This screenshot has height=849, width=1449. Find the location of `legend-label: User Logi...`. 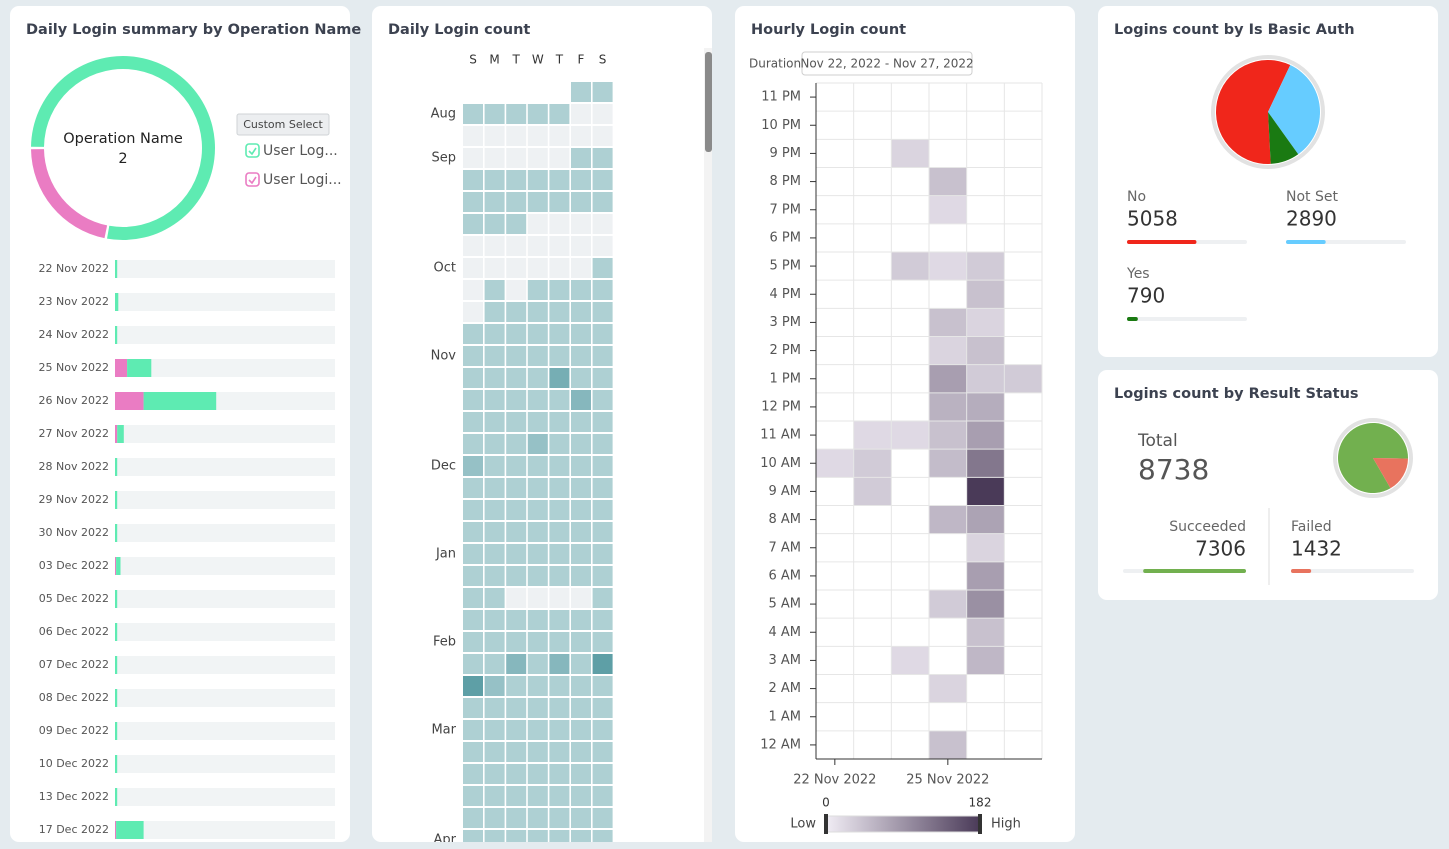

legend-label: User Logi... is located at coordinates (302, 180).